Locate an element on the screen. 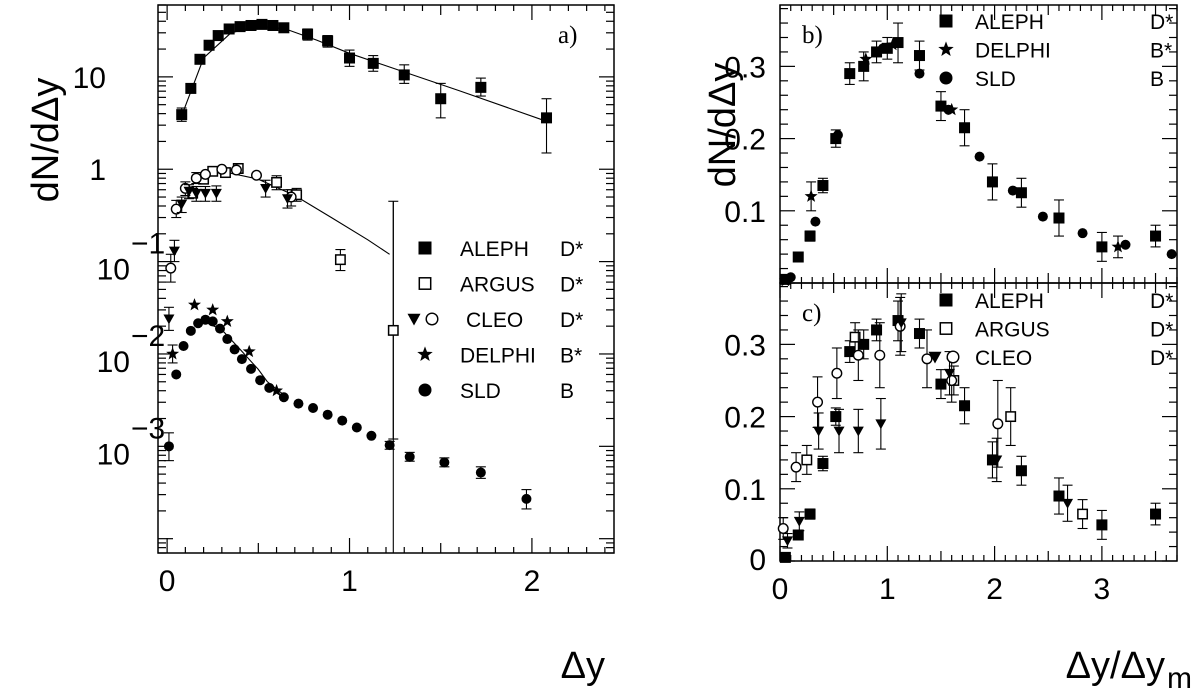  axis-ticks is located at coordinates (978, 144).